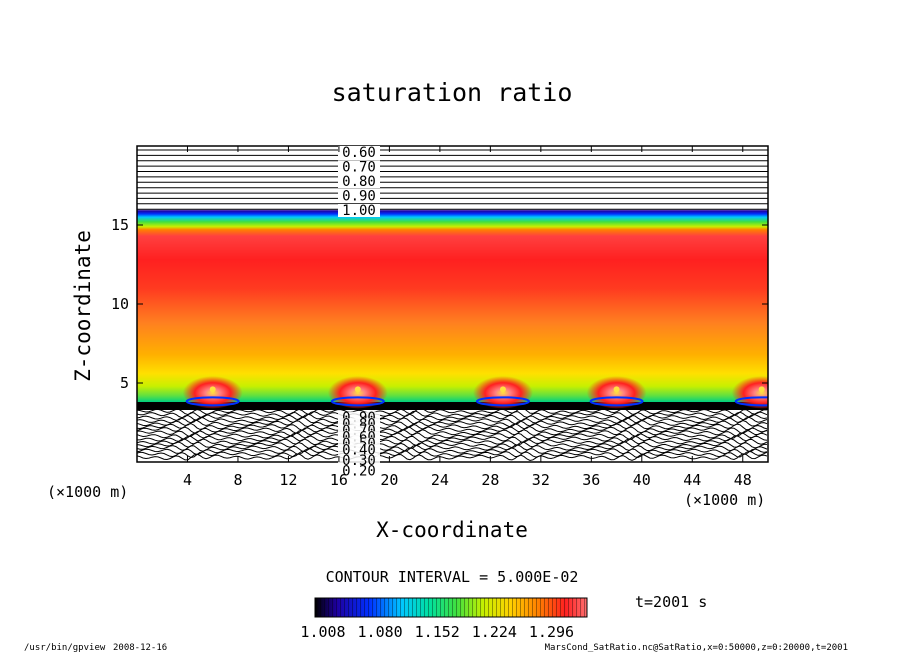 The image size is (904, 654). I want to click on contour-label: 1.00, so click(359, 211).